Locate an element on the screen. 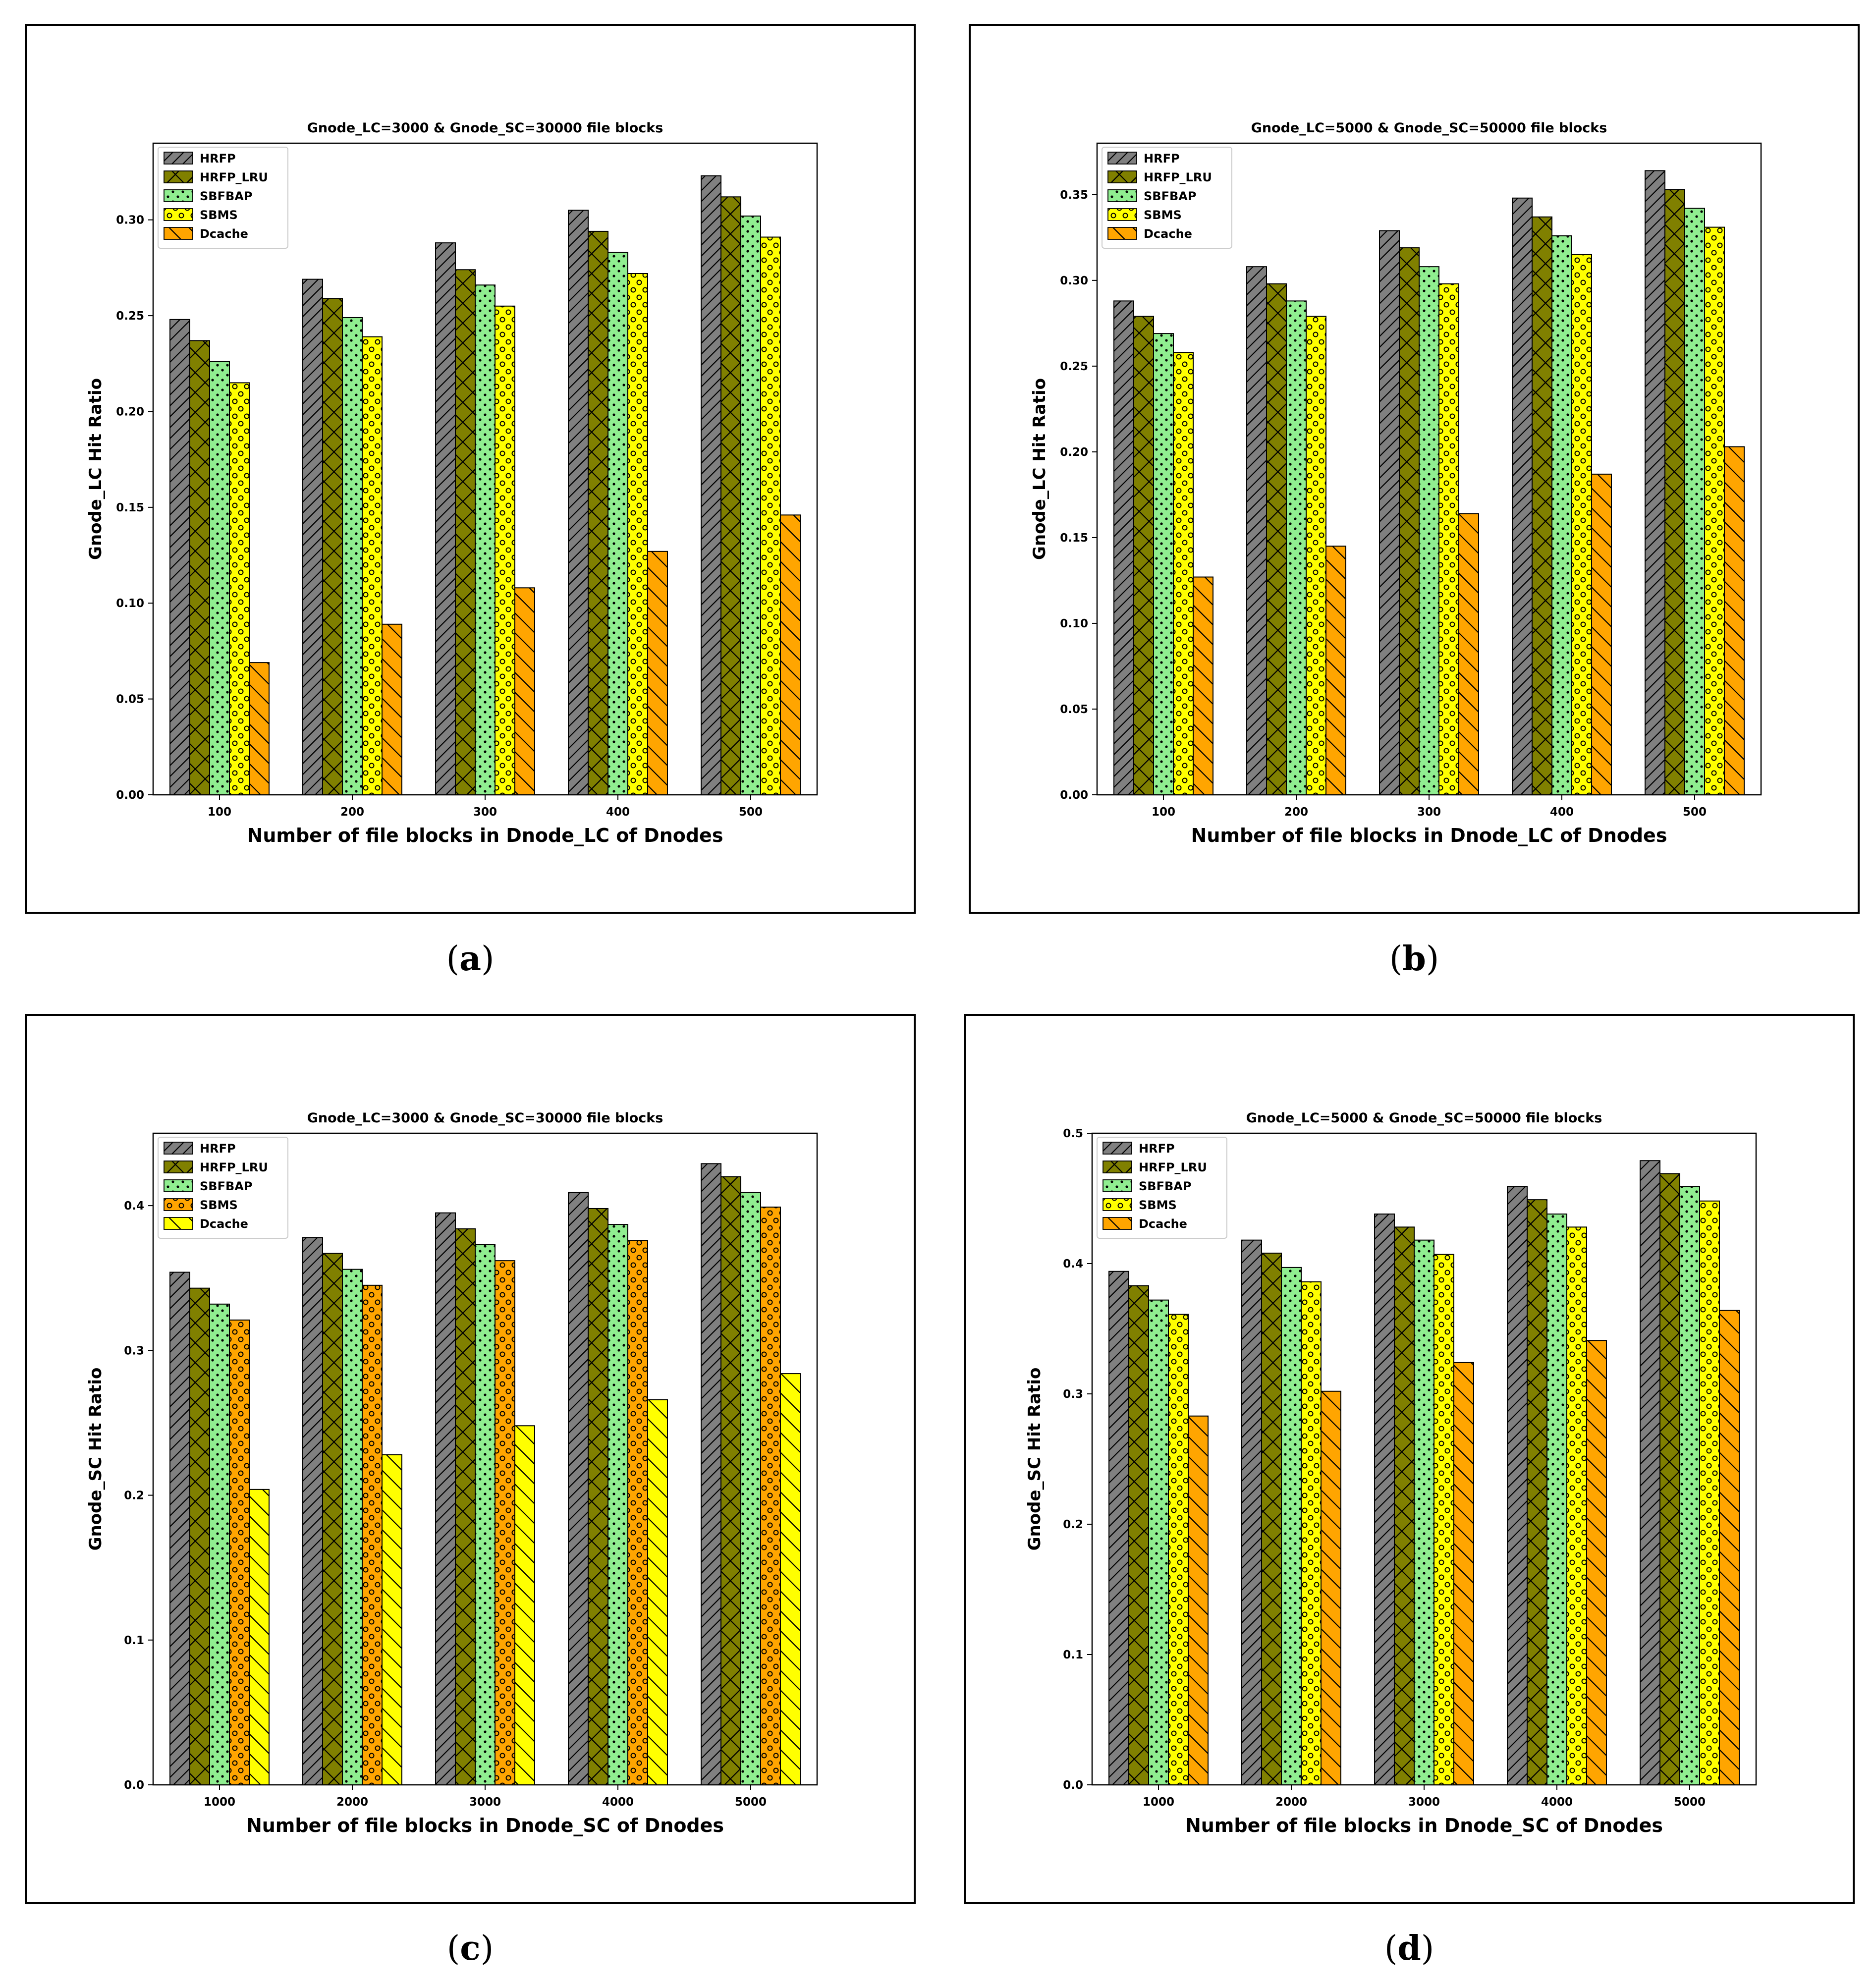  y-tick-label: 0.5 is located at coordinates (1073, 1133).